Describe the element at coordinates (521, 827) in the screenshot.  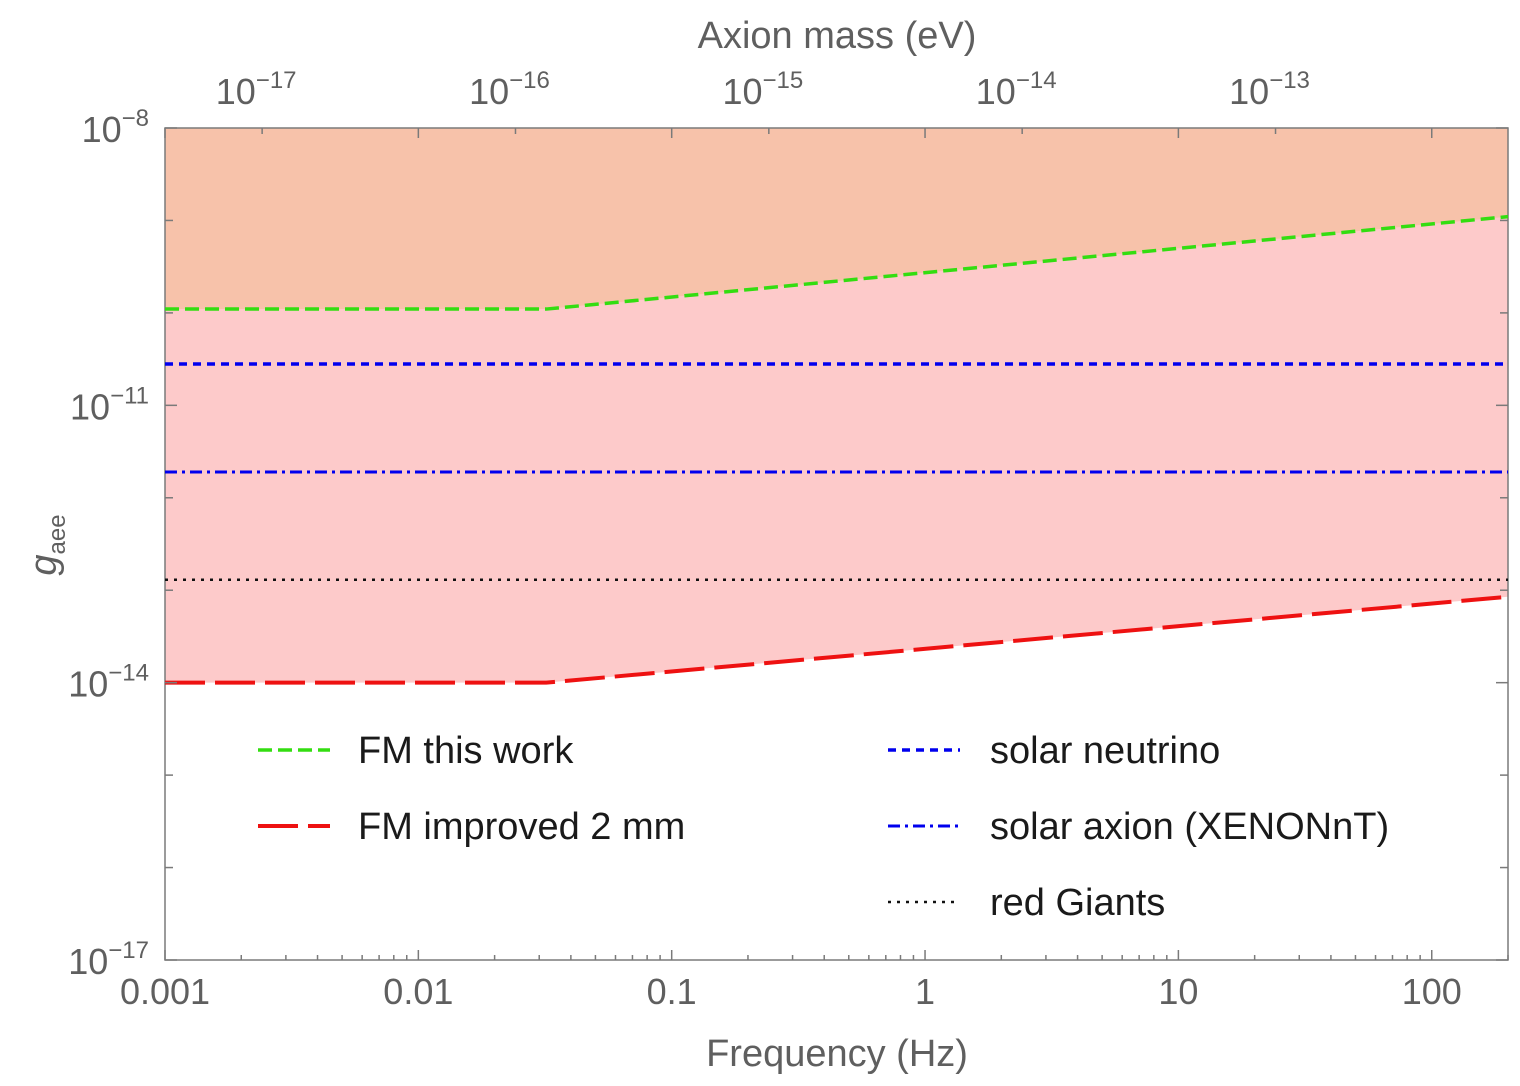
I see `legend-label: FM improved 2 mm` at that location.